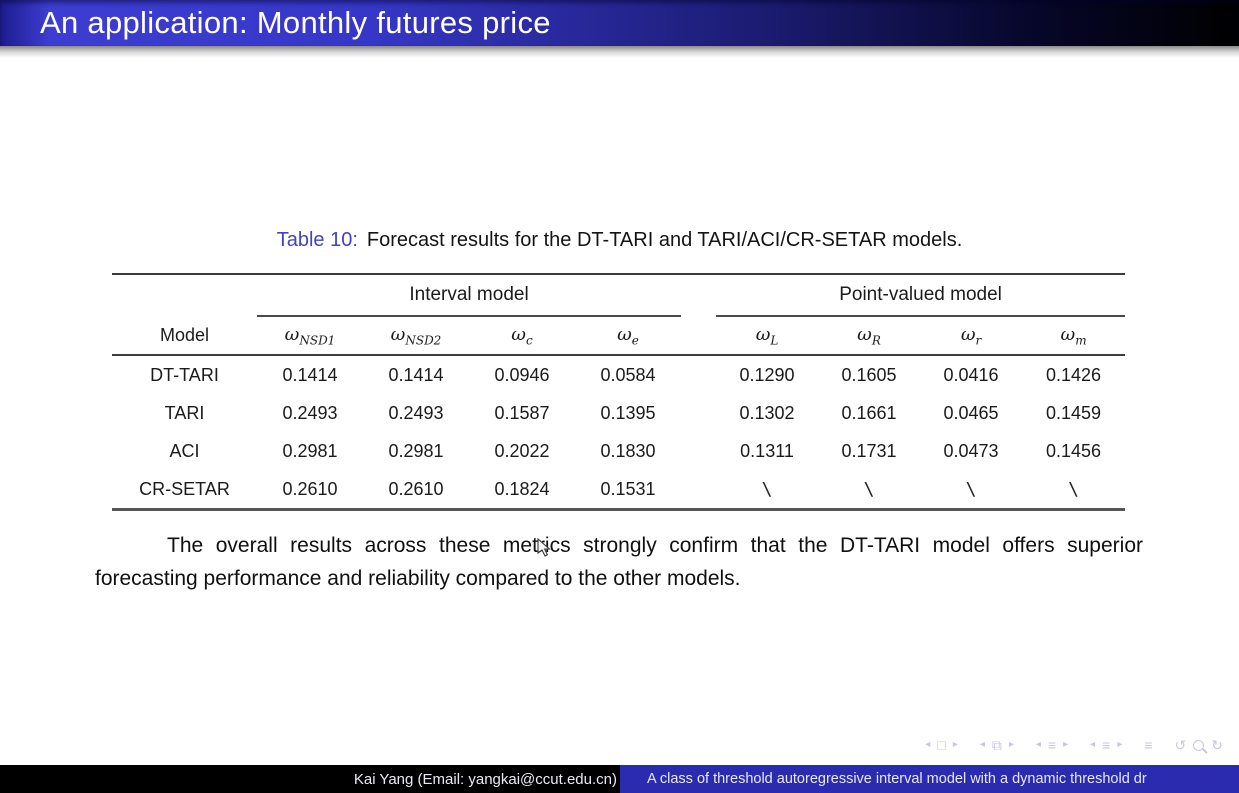  I want to click on back-icon: ↺, so click(1180, 745).